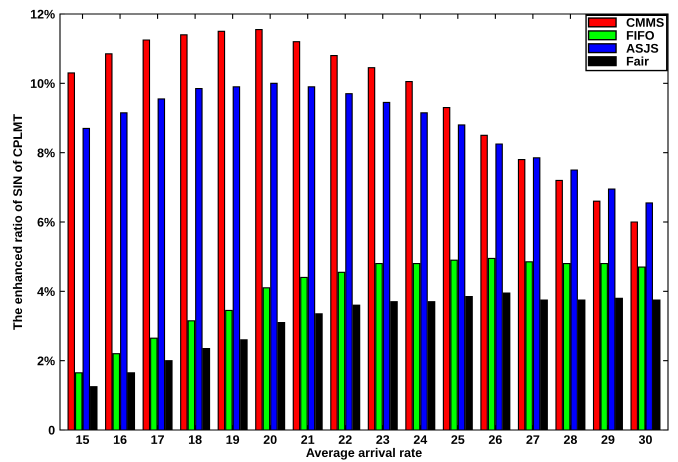 The width and height of the screenshot is (678, 462). Describe the element at coordinates (195, 439) in the screenshot. I see `x-tick-label: 18` at that location.